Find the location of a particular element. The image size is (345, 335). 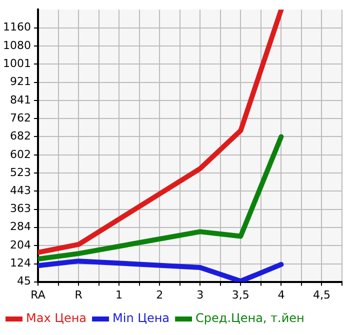

x-tick-label: R is located at coordinates (78, 295).